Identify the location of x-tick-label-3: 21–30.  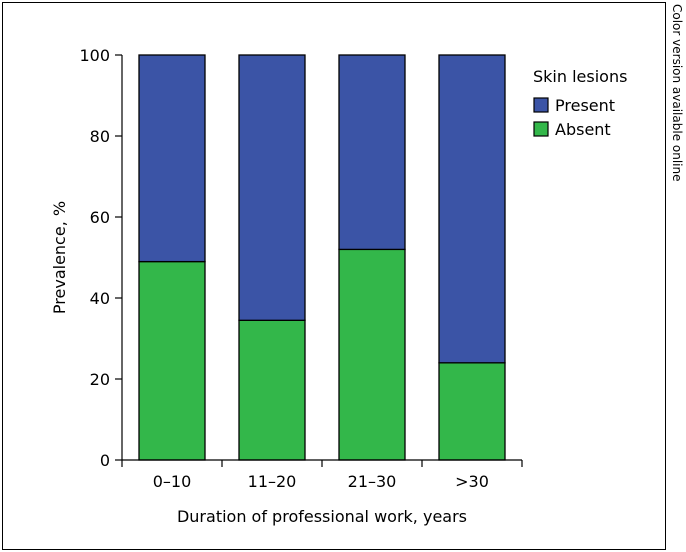
(372, 481).